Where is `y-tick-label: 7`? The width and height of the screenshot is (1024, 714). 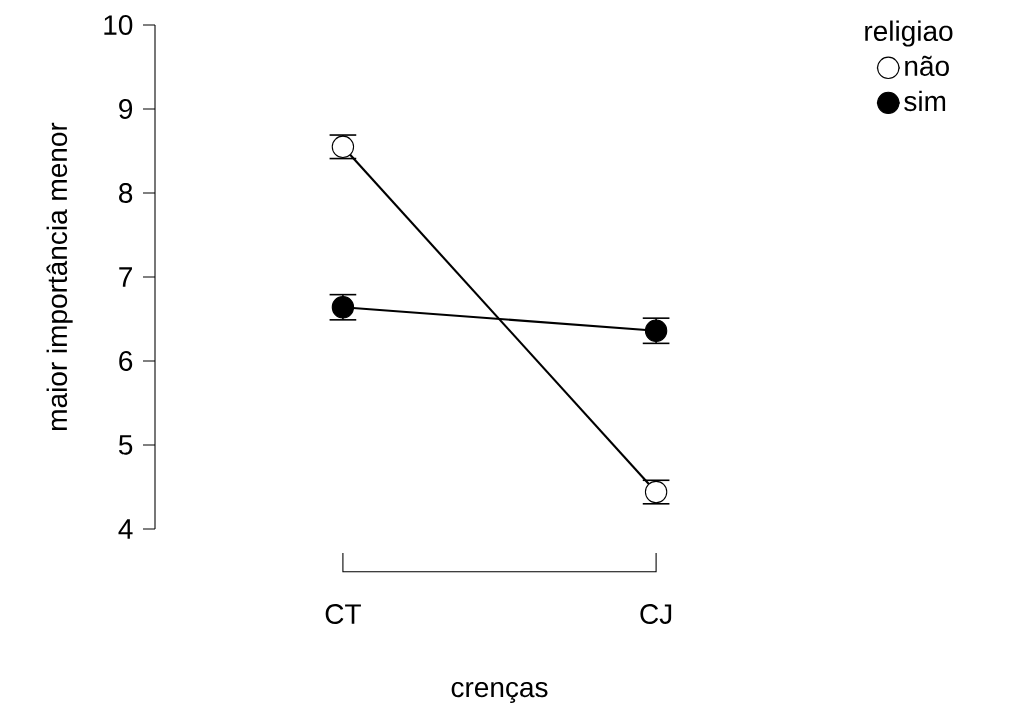 y-tick-label: 7 is located at coordinates (125, 277).